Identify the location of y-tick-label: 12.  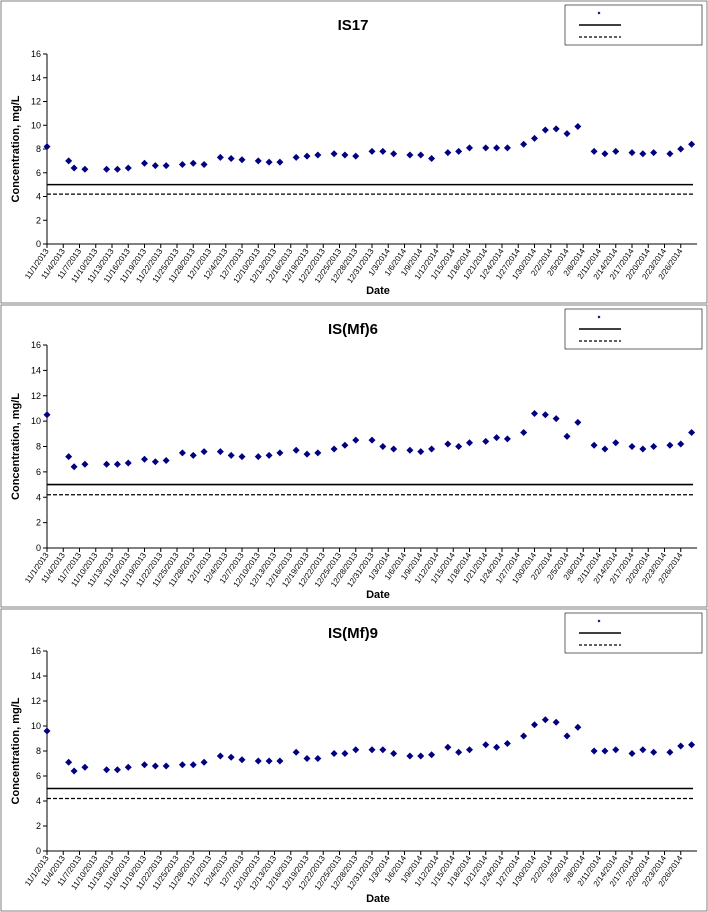
(36, 396).